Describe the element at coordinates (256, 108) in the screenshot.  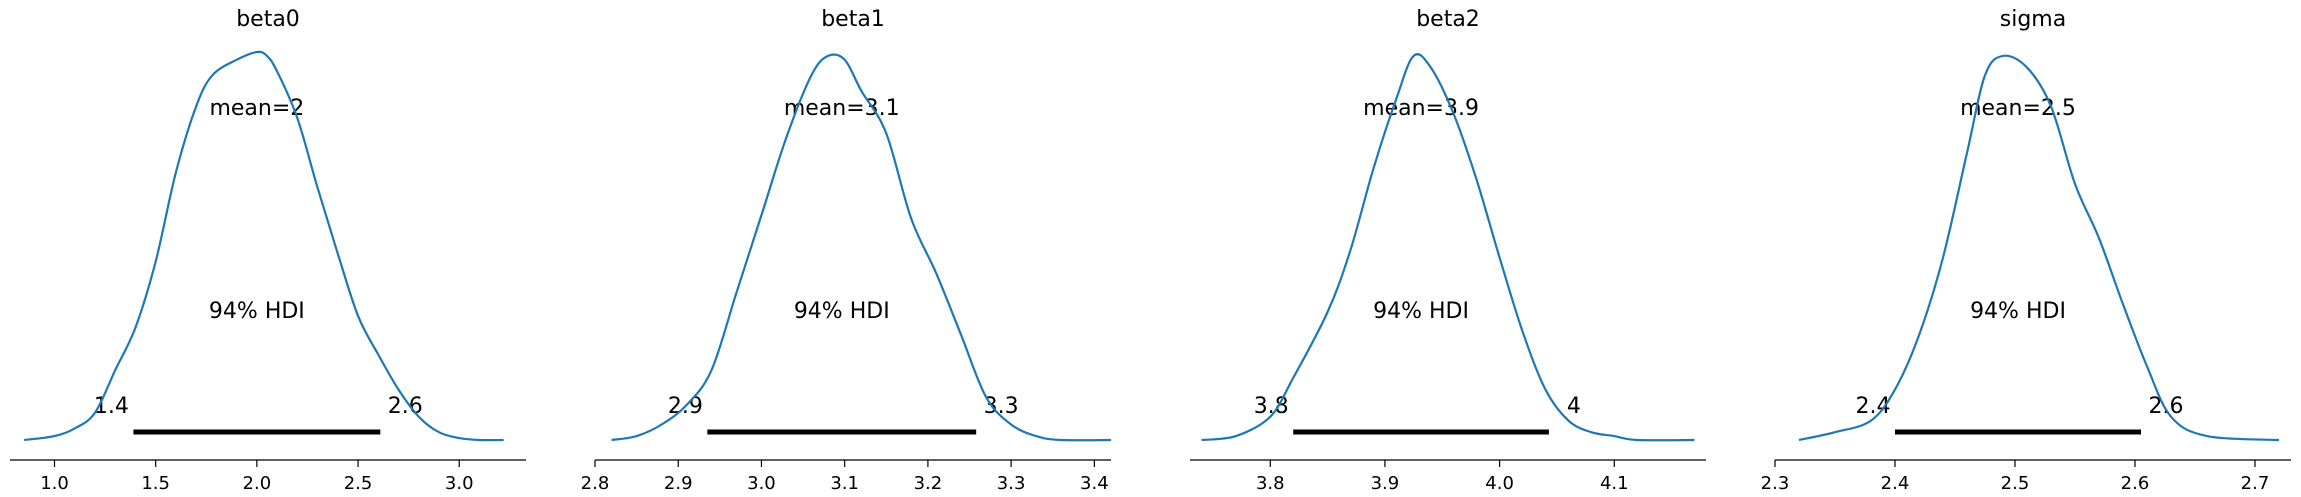
I see `mean-label: mean=2` at that location.